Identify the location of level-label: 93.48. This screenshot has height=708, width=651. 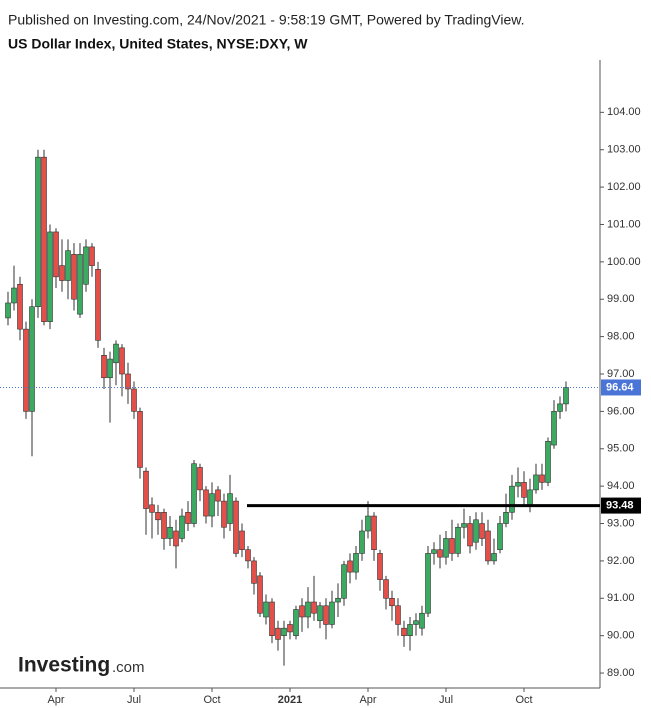
(620, 505).